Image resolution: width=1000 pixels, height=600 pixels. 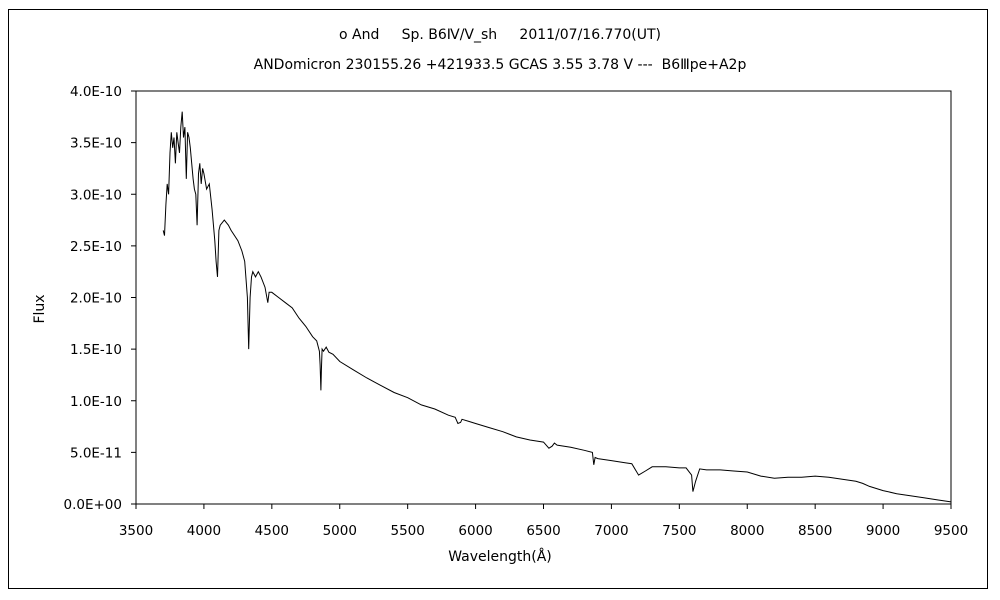 What do you see at coordinates (272, 531) in the screenshot?
I see `x-tick-label: 4500` at bounding box center [272, 531].